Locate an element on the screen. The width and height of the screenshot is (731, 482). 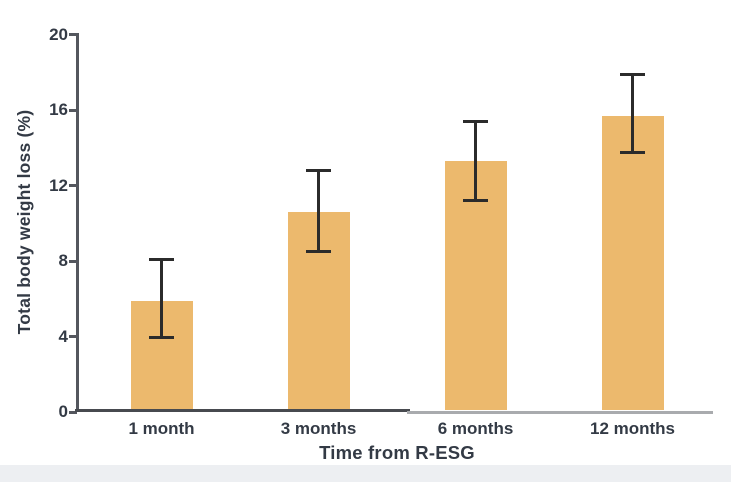
bar-6-months is located at coordinates (475, 285).